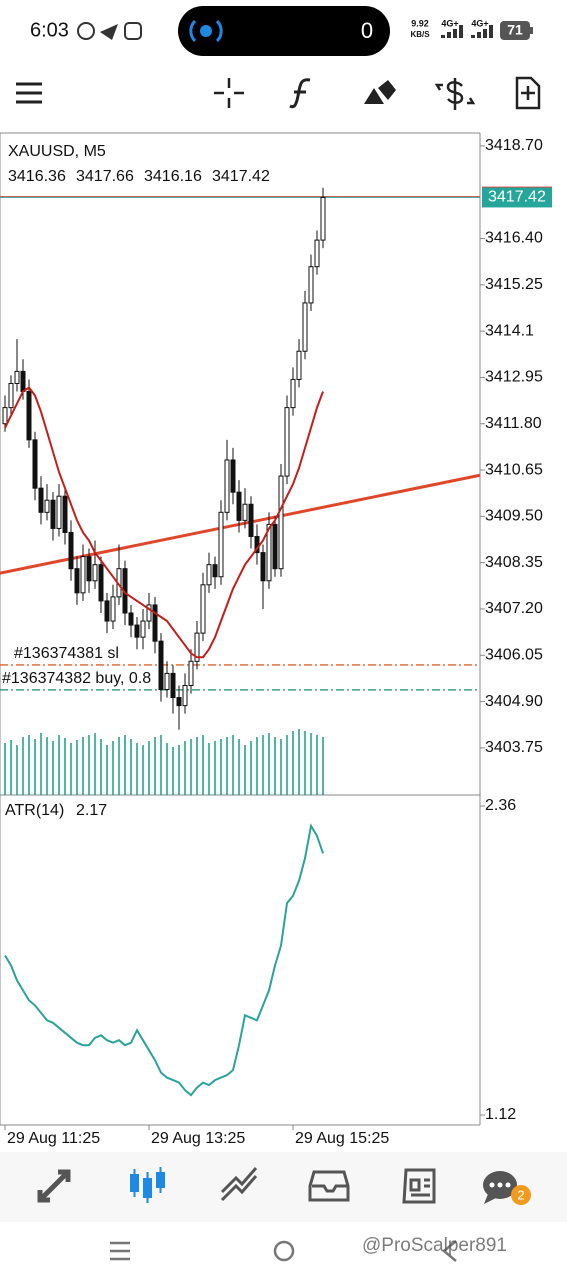 This screenshot has width=567, height=1280. Describe the element at coordinates (500, 805) in the screenshot. I see `y-tick-label: 2.36` at that location.